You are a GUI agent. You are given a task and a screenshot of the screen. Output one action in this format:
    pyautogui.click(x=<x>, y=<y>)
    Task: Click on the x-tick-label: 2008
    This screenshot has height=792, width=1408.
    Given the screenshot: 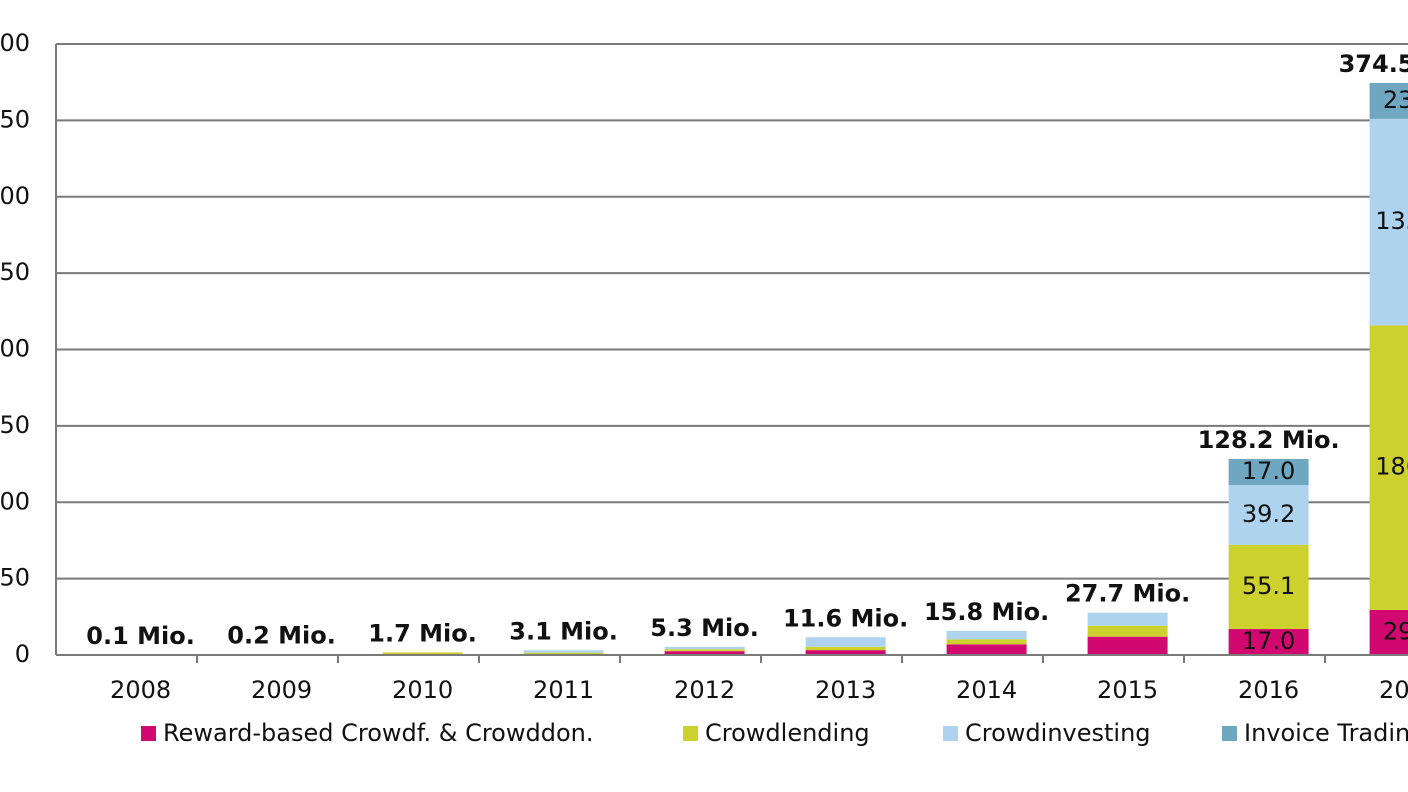 What is the action you would take?
    pyautogui.click(x=140, y=690)
    